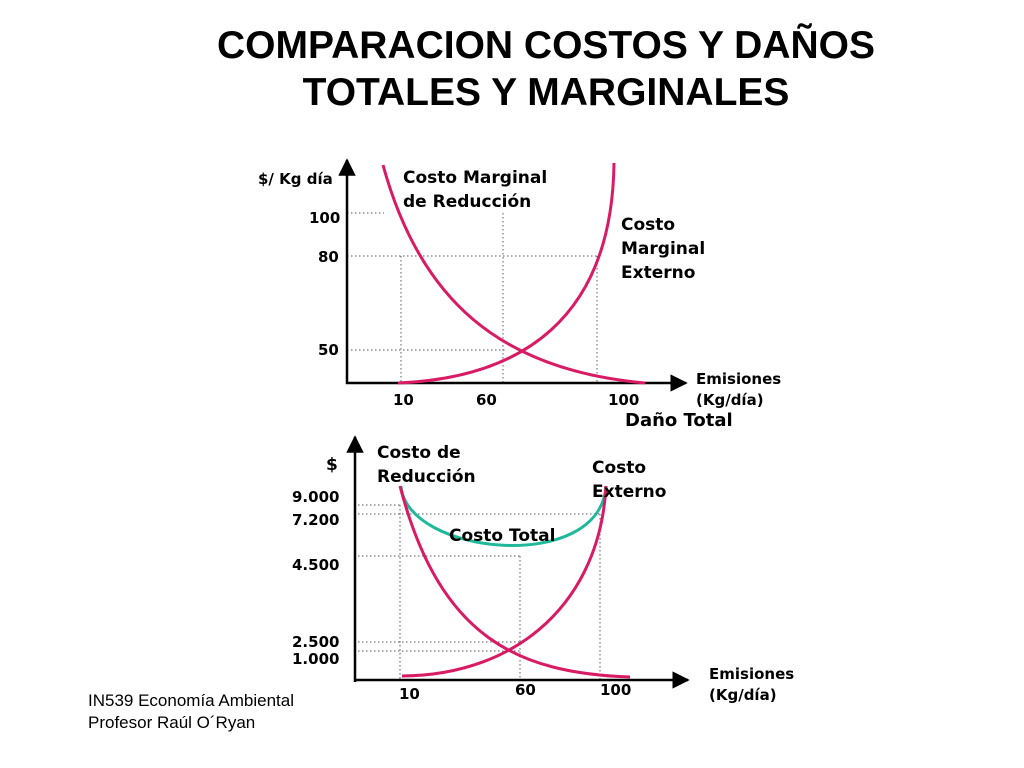 The height and width of the screenshot is (768, 1024). I want to click on bottom-external-label-line-2: Externo, so click(629, 492).